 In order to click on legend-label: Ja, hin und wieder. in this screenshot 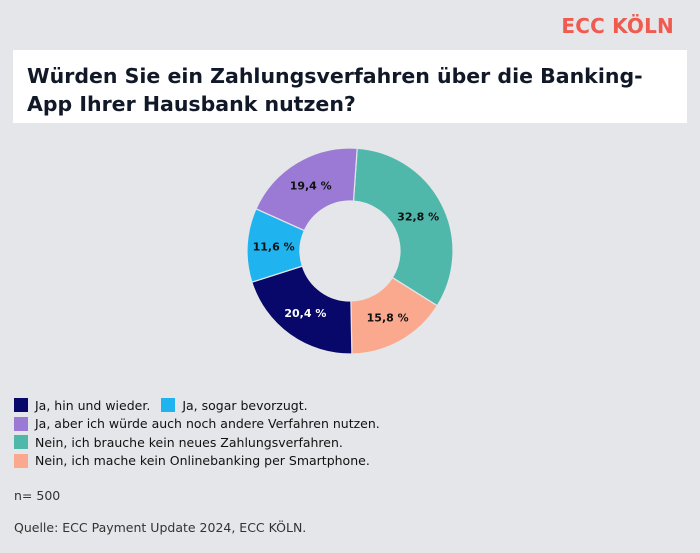, I will do `click(93, 405)`.